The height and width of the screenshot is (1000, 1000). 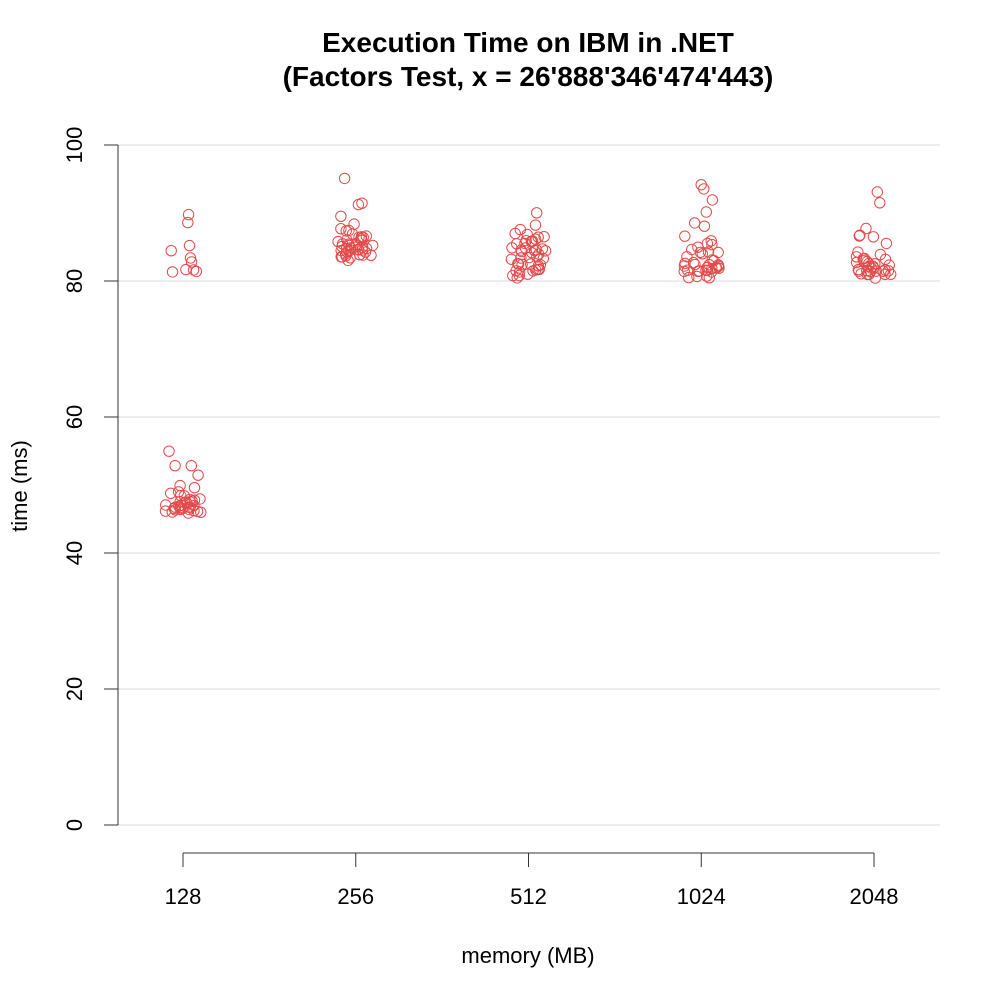 I want to click on y-tick-label: 60, so click(x=74, y=417).